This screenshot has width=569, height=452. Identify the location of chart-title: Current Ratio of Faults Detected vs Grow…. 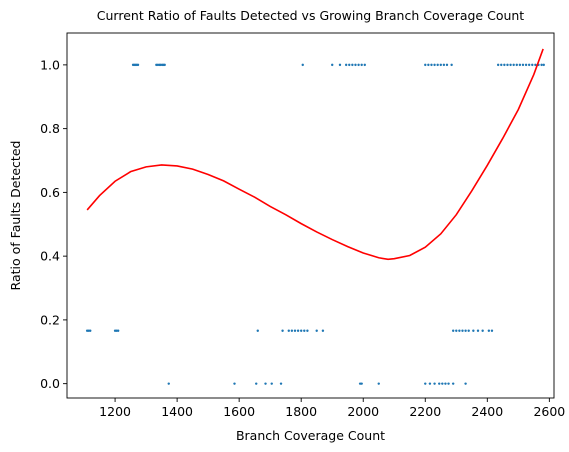
(311, 15).